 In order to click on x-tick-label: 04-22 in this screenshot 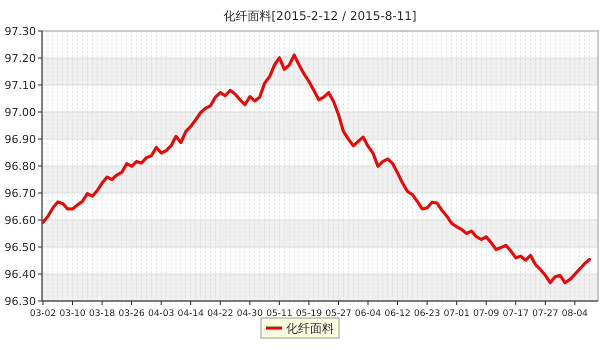, I will do `click(220, 314)`.